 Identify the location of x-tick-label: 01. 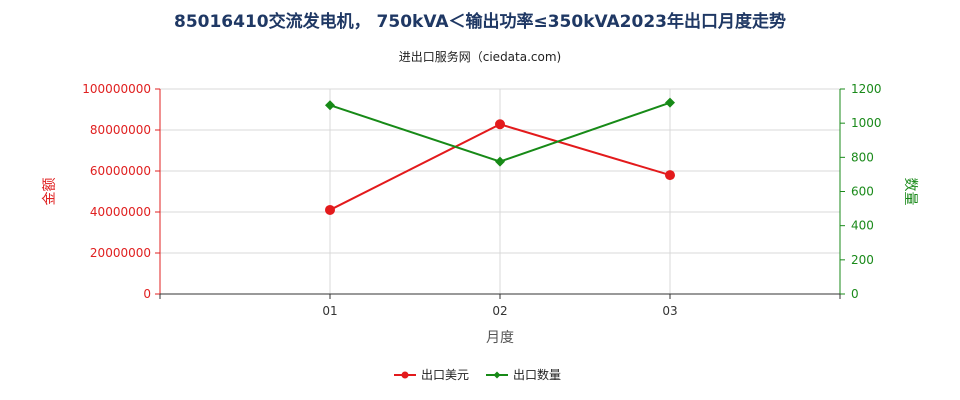
(329, 311).